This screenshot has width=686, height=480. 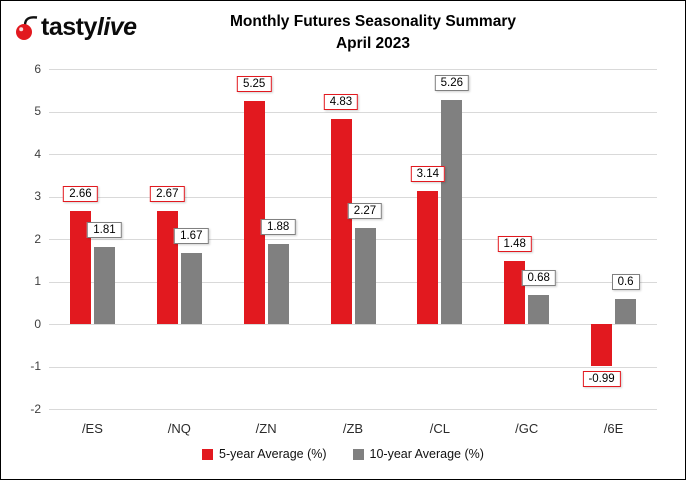 I want to click on value-label: -0.99, so click(x=601, y=379).